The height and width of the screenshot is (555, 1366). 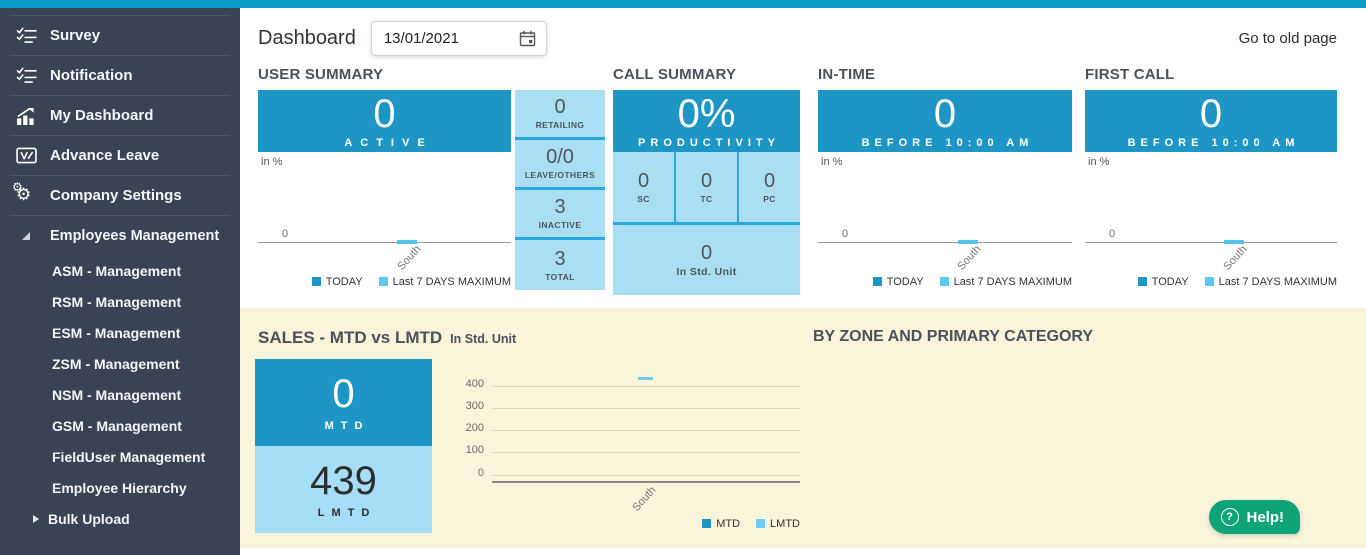 I want to click on std-unit-tile: 0 In Std. Unit, so click(x=706, y=260).